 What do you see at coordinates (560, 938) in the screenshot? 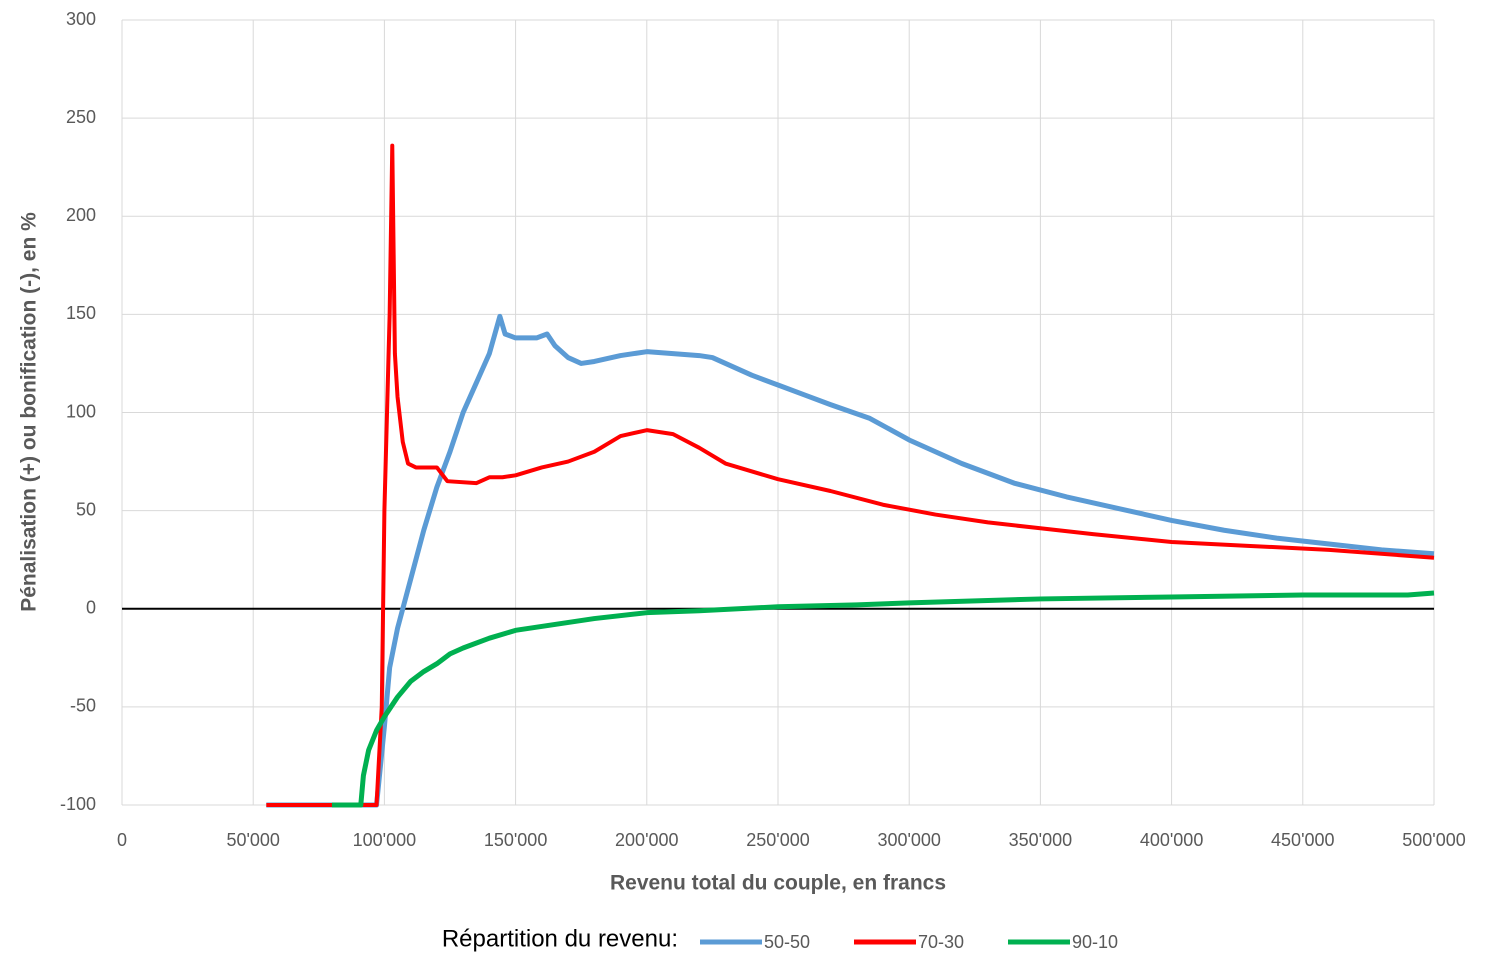
I see `legend-title: Répartition du revenu:` at bounding box center [560, 938].